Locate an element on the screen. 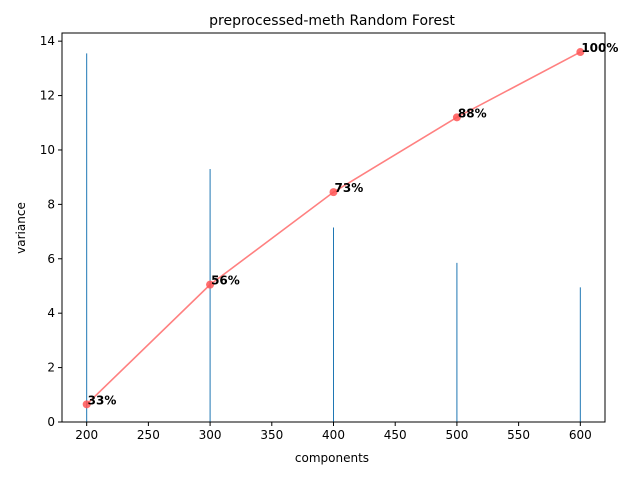 Image resolution: width=640 pixels, height=480 pixels. percent-label-600: 100% is located at coordinates (599, 48).